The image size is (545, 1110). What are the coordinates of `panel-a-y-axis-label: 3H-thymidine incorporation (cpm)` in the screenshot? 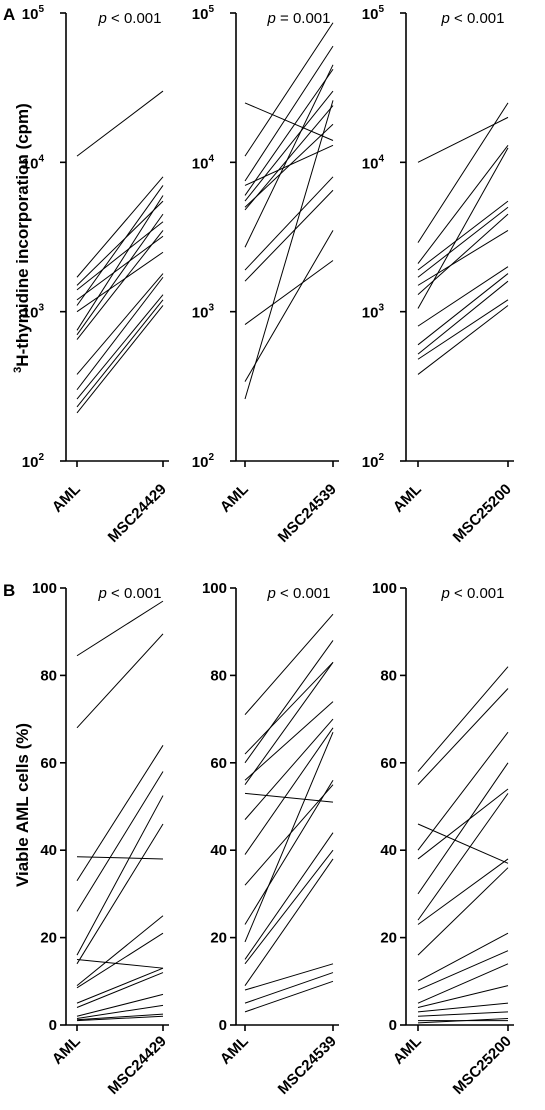 It's located at (22, 238).